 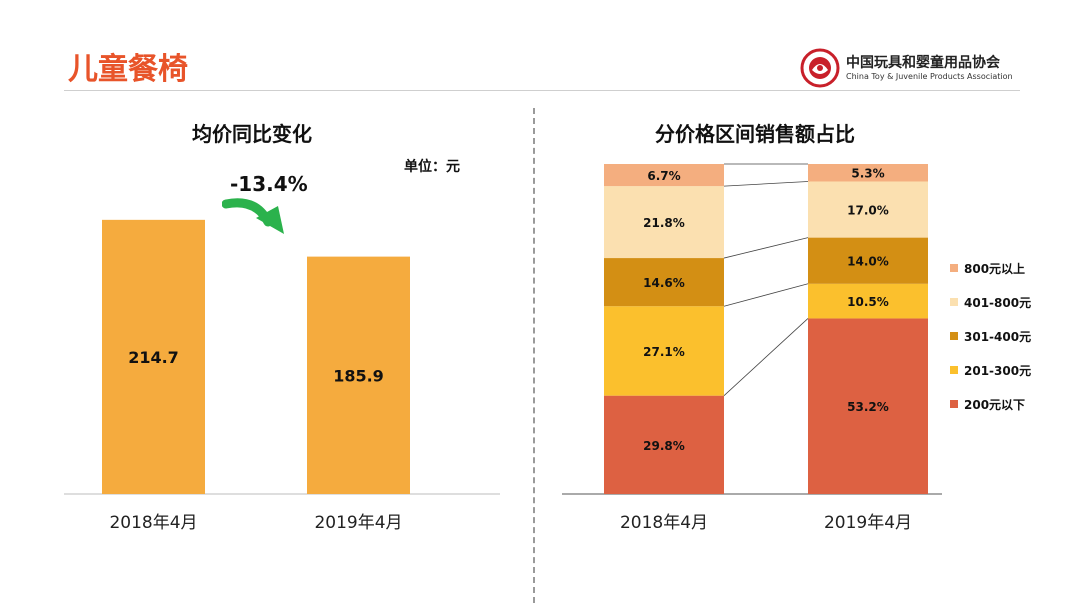 What do you see at coordinates (253, 216) in the screenshot?
I see `decrease-arrow-icon` at bounding box center [253, 216].